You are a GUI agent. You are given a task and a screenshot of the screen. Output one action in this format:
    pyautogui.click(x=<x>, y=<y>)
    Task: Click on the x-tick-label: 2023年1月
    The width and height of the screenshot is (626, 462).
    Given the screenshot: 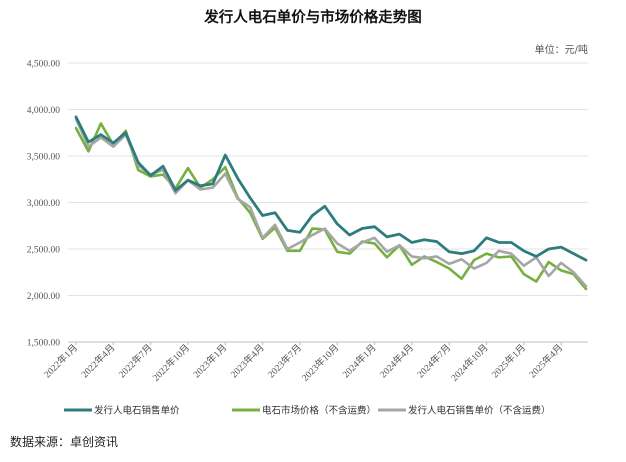 What is the action you would take?
    pyautogui.click(x=210, y=361)
    